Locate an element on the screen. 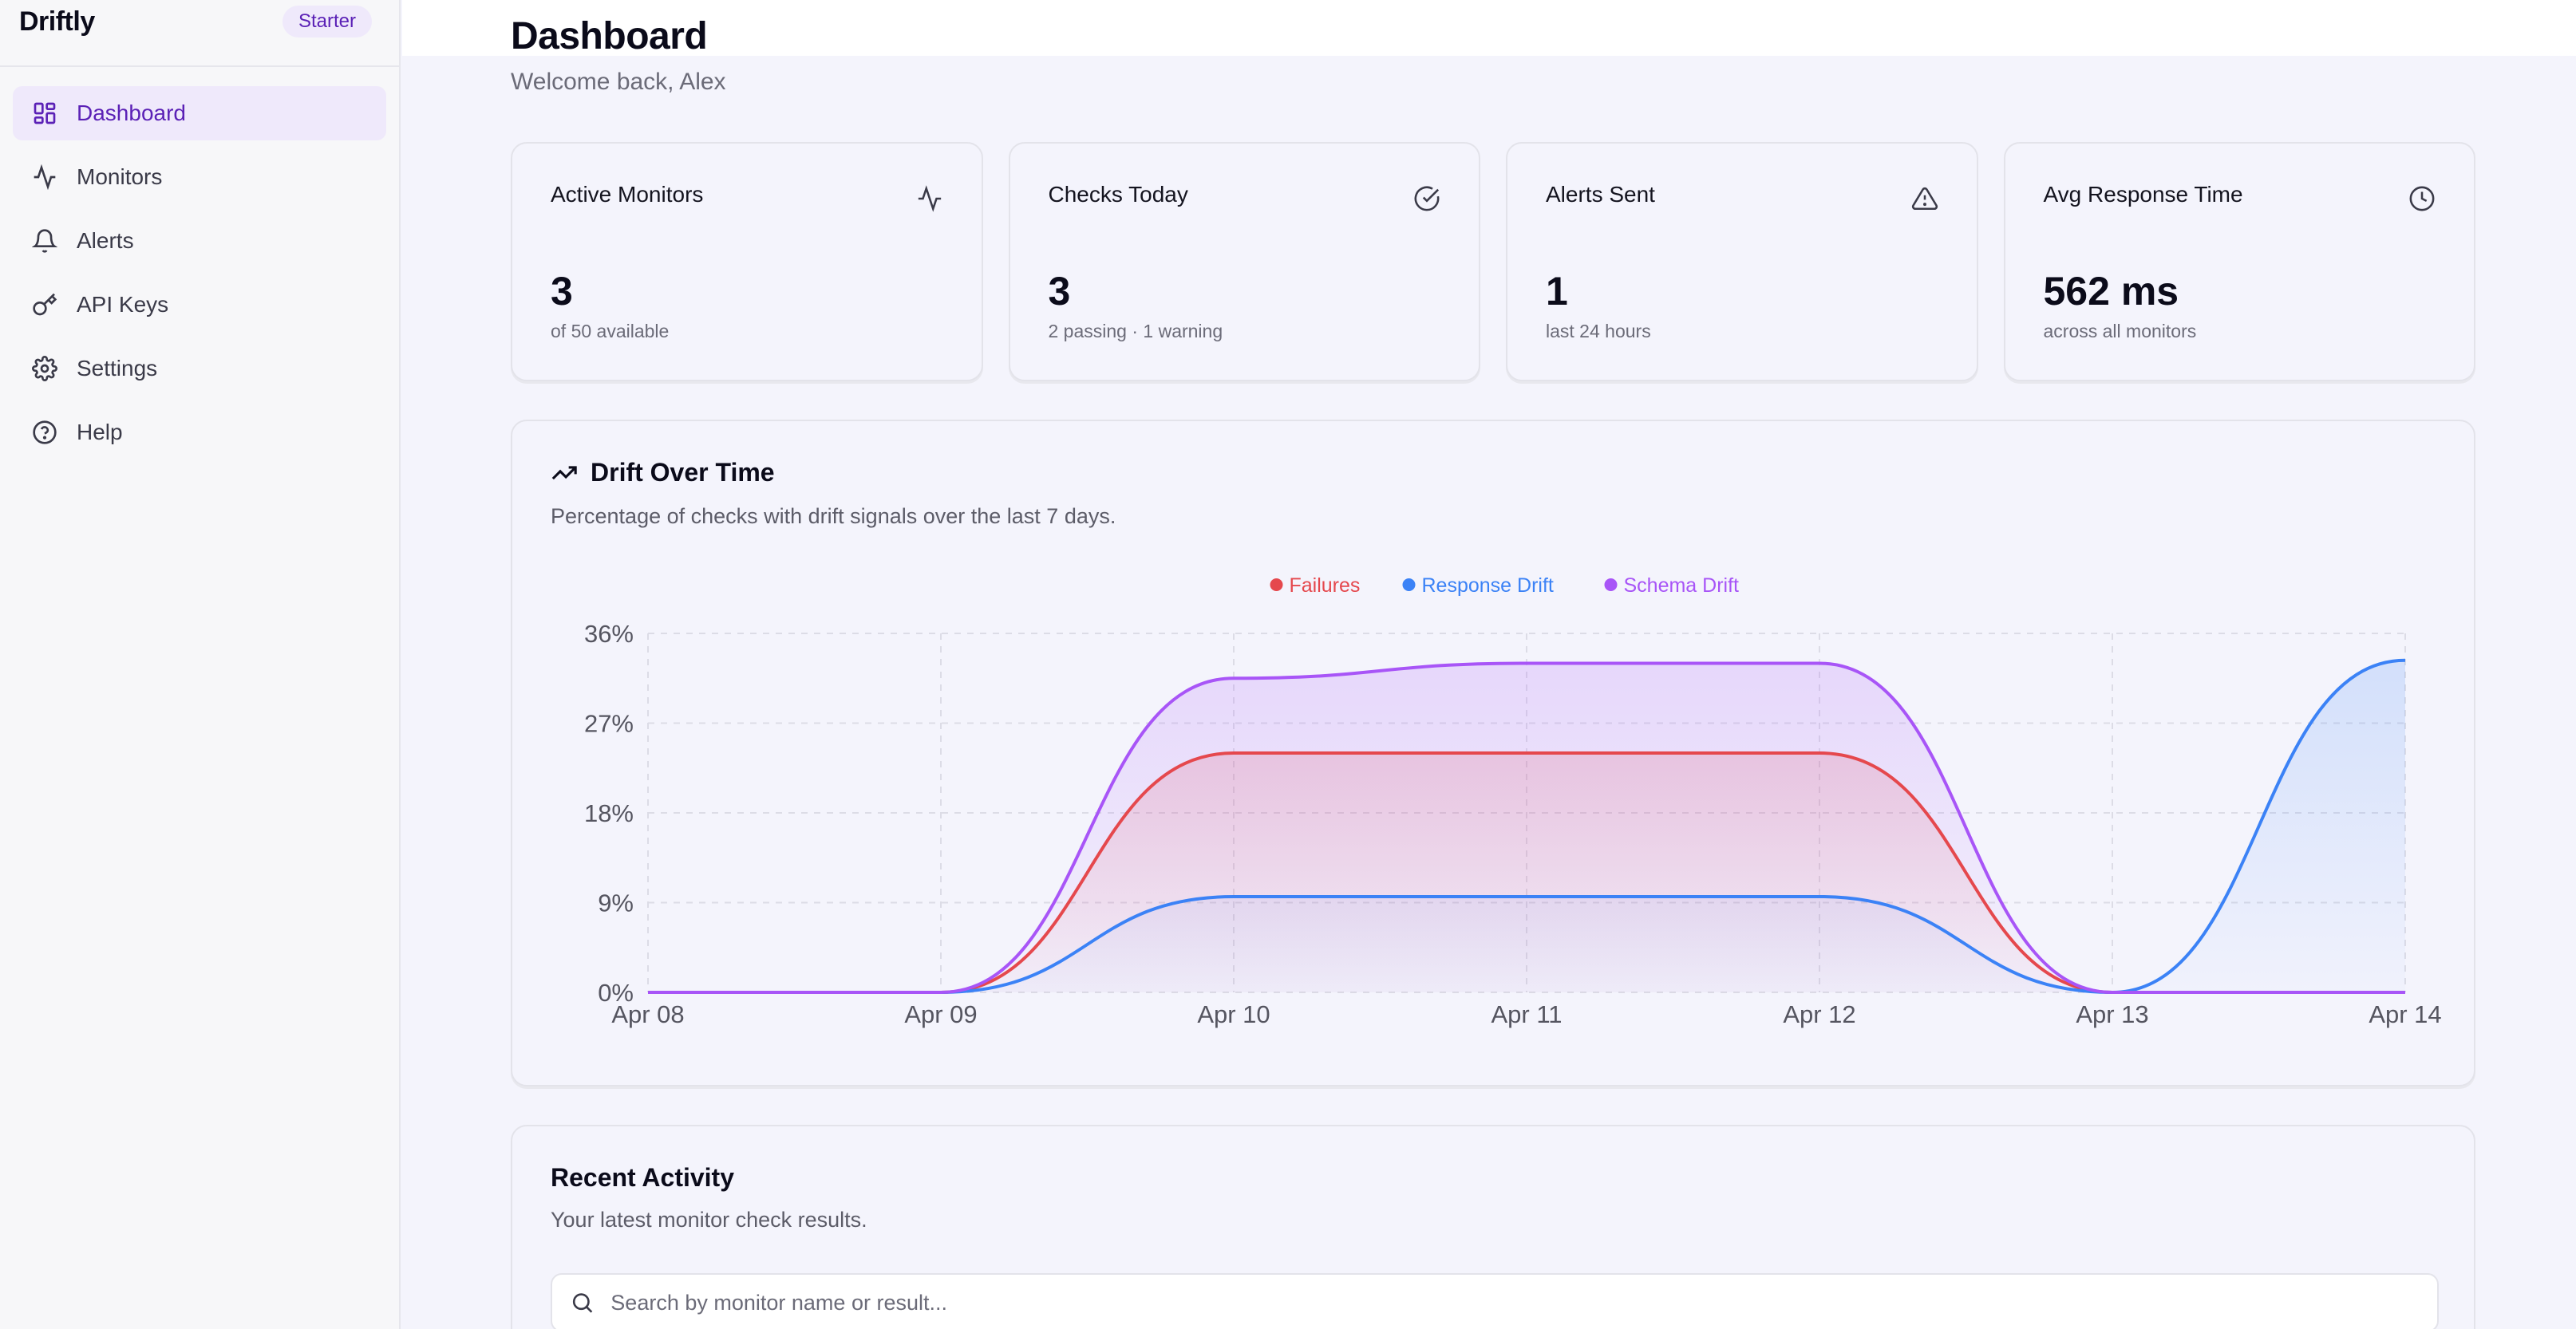 This screenshot has height=1329, width=2576. stat-value: 562 ms is located at coordinates (2111, 291).